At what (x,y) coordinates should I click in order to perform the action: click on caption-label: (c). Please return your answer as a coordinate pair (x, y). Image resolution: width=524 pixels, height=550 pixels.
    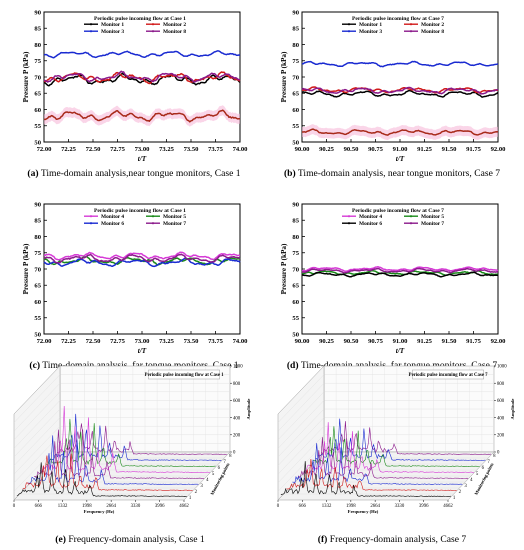
    Looking at the image, I should click on (34, 365).